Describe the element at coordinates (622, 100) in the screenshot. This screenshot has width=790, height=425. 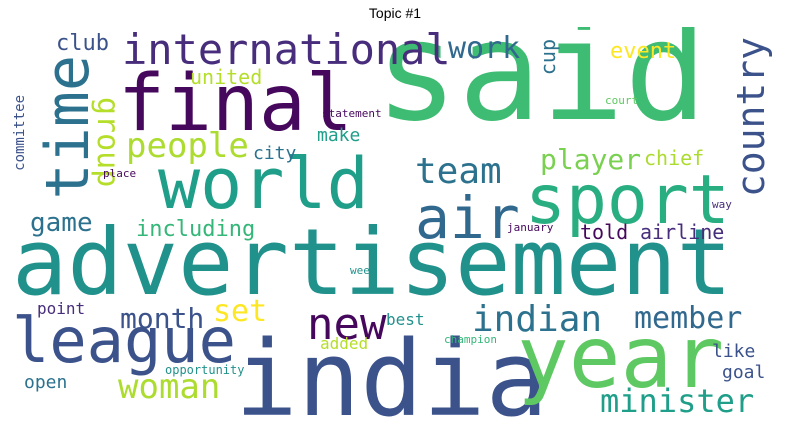
I see `word-court: court` at that location.